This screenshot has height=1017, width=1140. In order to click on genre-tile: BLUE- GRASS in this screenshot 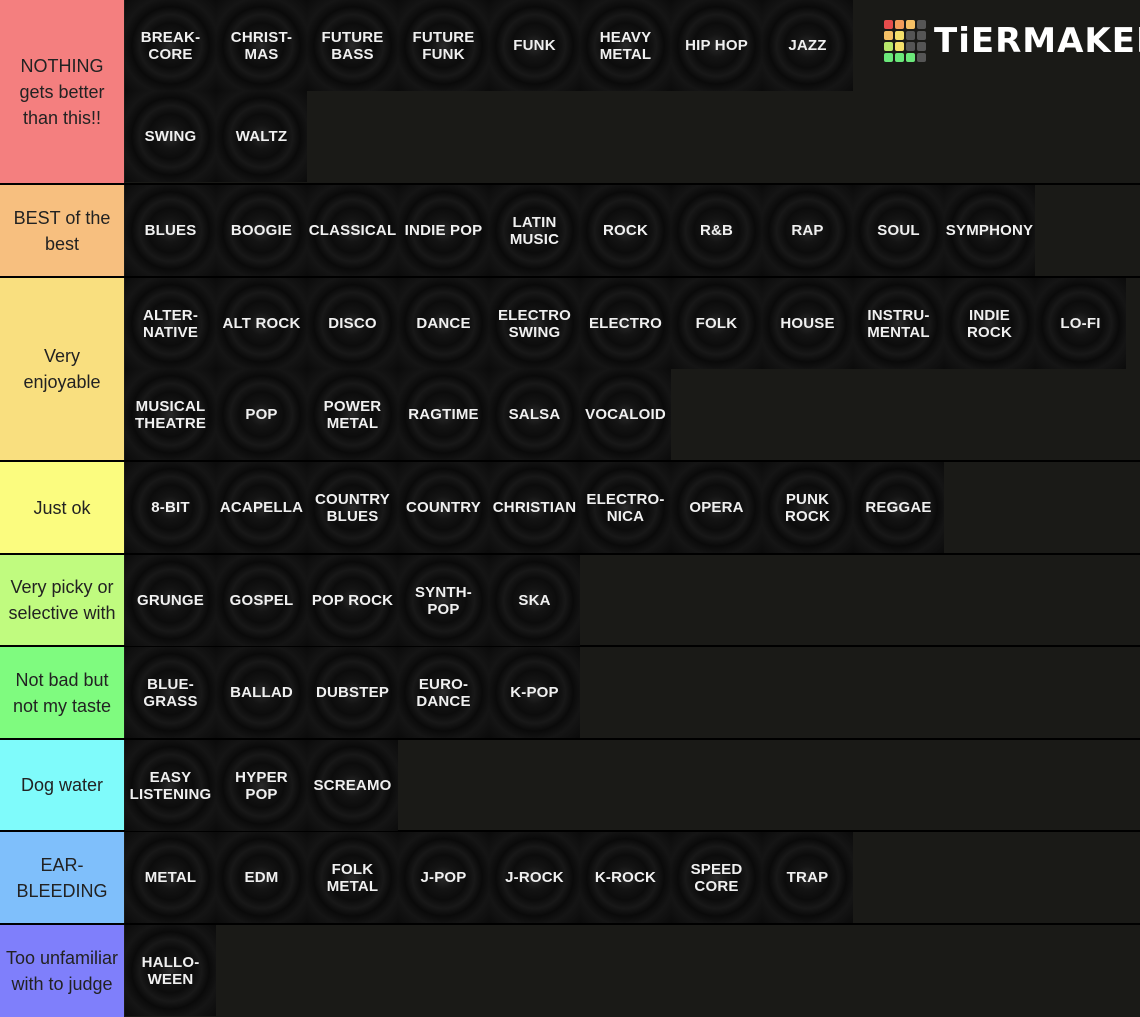, I will do `click(170, 692)`.